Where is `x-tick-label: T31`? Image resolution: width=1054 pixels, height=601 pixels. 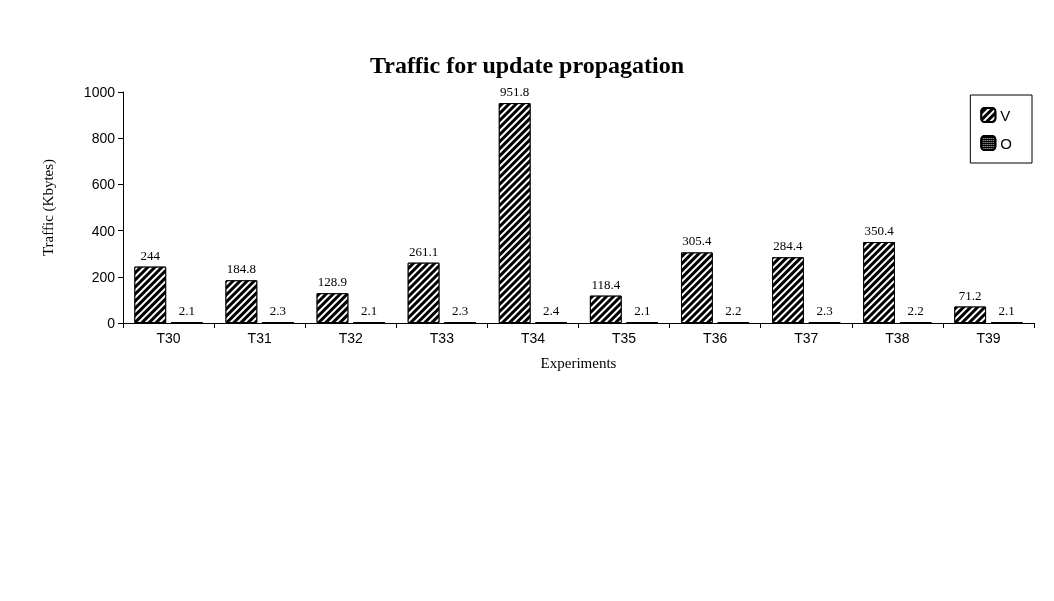 x-tick-label: T31 is located at coordinates (259, 338).